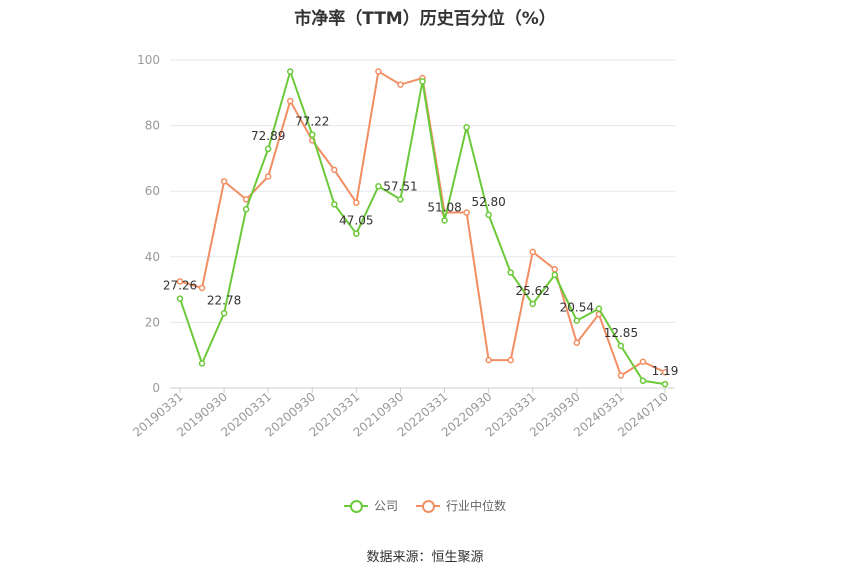  I want to click on legend: 公司 行业中位数, so click(425, 505).